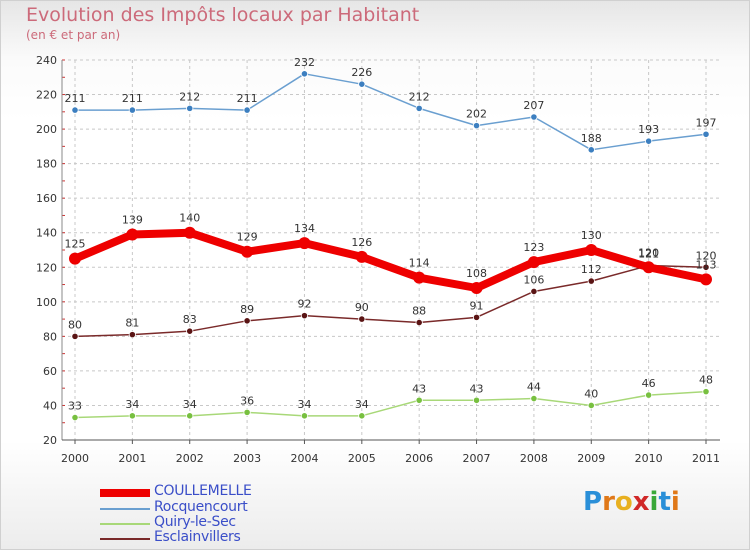 Image resolution: width=750 pixels, height=550 pixels. What do you see at coordinates (648, 254) in the screenshot?
I see `data-label-esclainvillers: 121` at bounding box center [648, 254].